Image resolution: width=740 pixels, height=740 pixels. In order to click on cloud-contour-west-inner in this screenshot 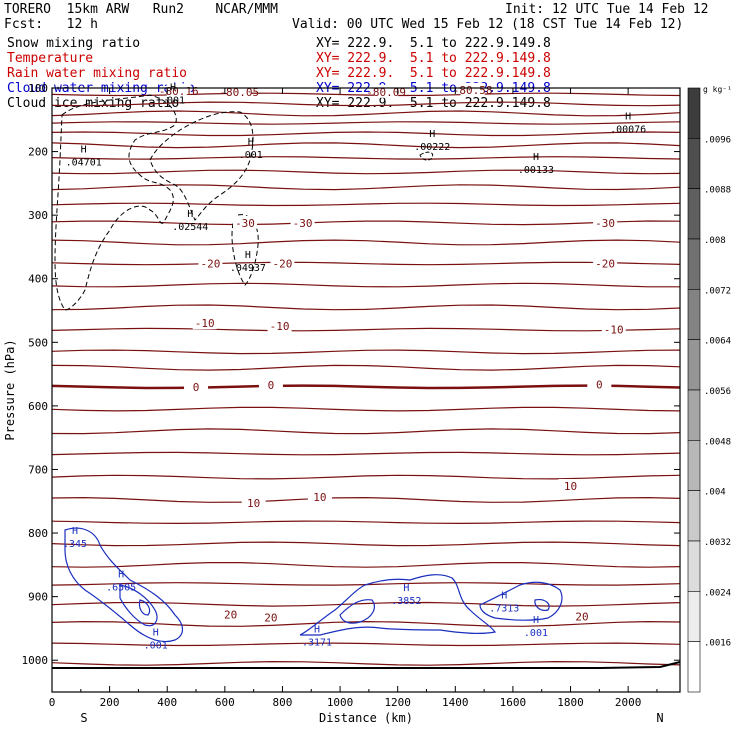, I will do `click(138, 605)`.